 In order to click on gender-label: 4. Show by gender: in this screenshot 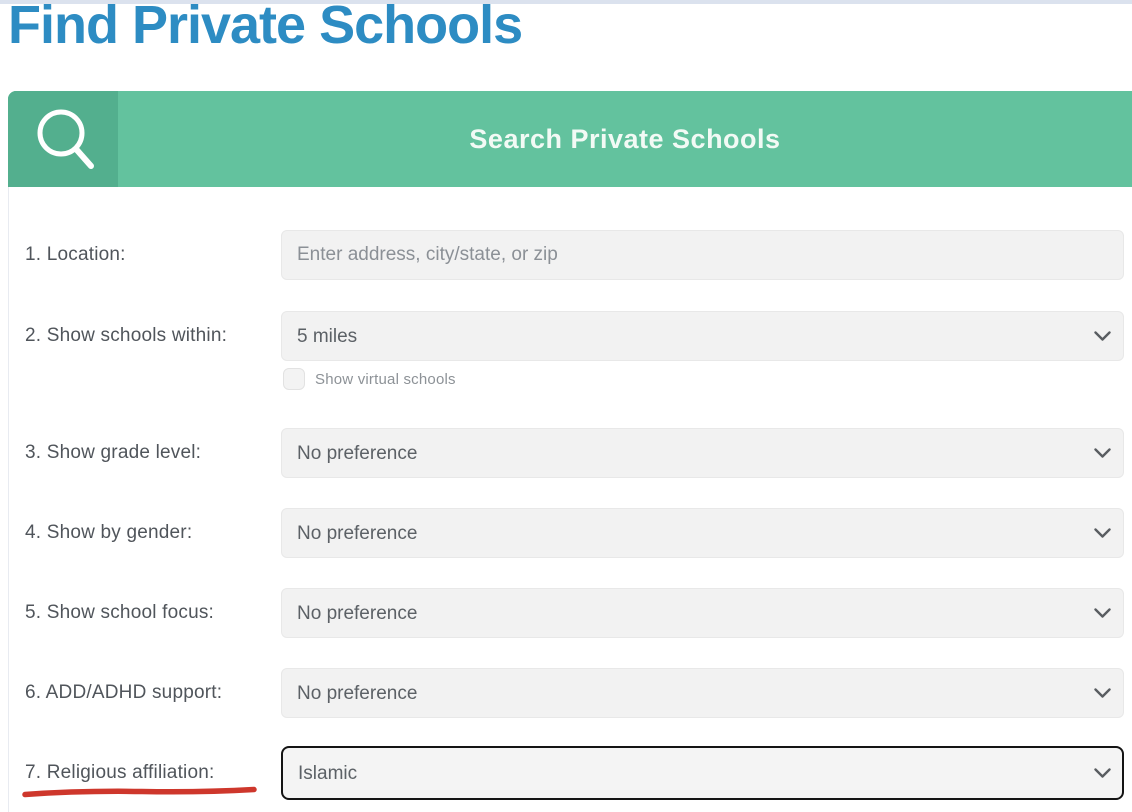, I will do `click(109, 532)`.